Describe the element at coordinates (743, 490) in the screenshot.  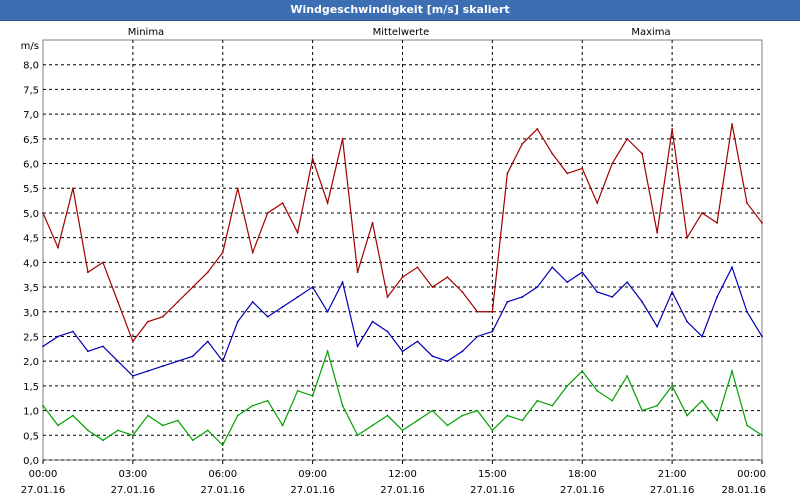
I see `x-tick-date-label: 28.01.16` at that location.